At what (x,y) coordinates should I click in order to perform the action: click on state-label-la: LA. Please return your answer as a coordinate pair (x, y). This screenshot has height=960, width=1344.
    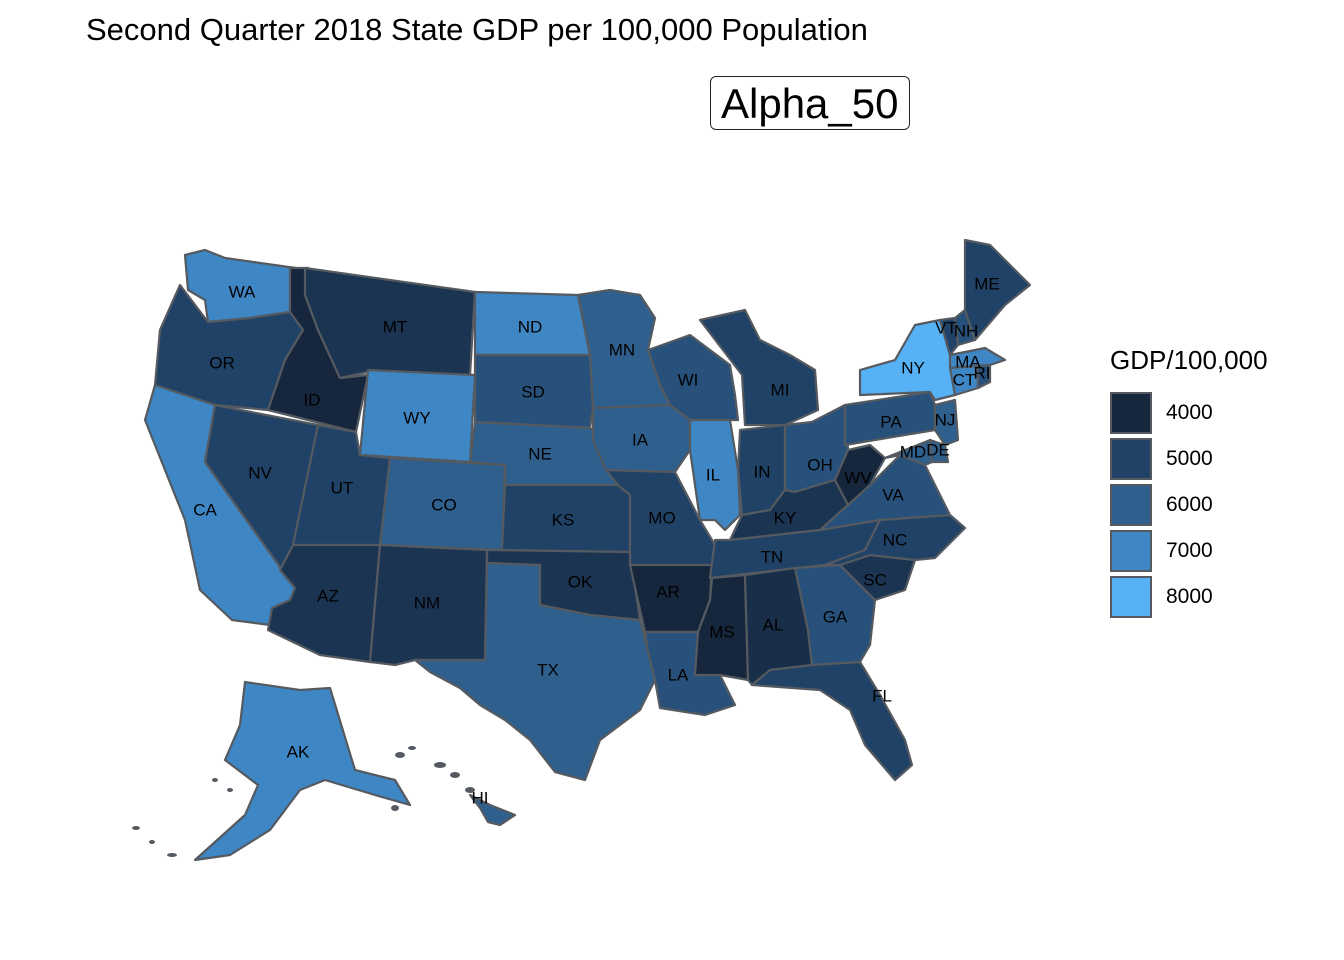
    Looking at the image, I should click on (678, 675).